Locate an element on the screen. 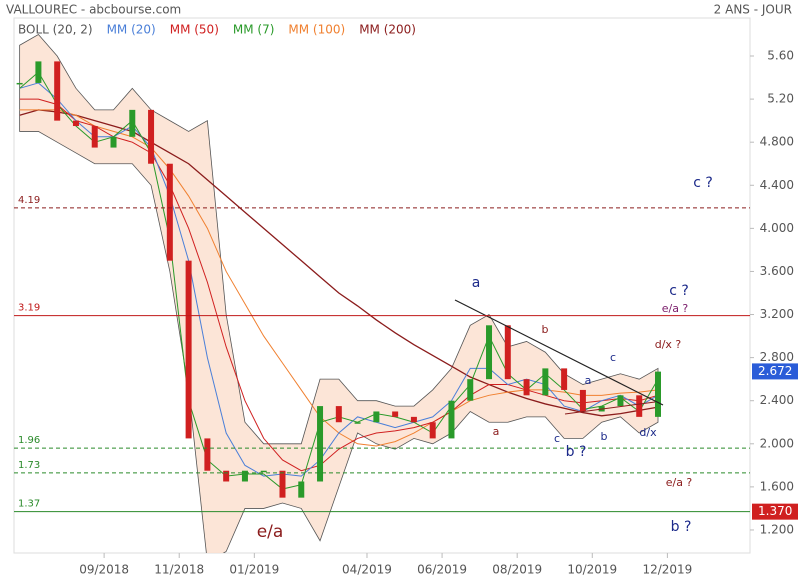  x-tick-label: 01/2019 is located at coordinates (254, 570).